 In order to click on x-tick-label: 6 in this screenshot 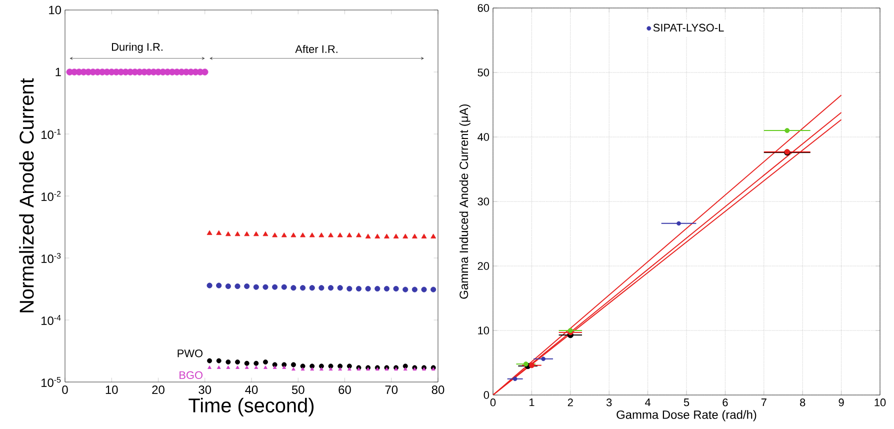, I will do `click(725, 402)`.